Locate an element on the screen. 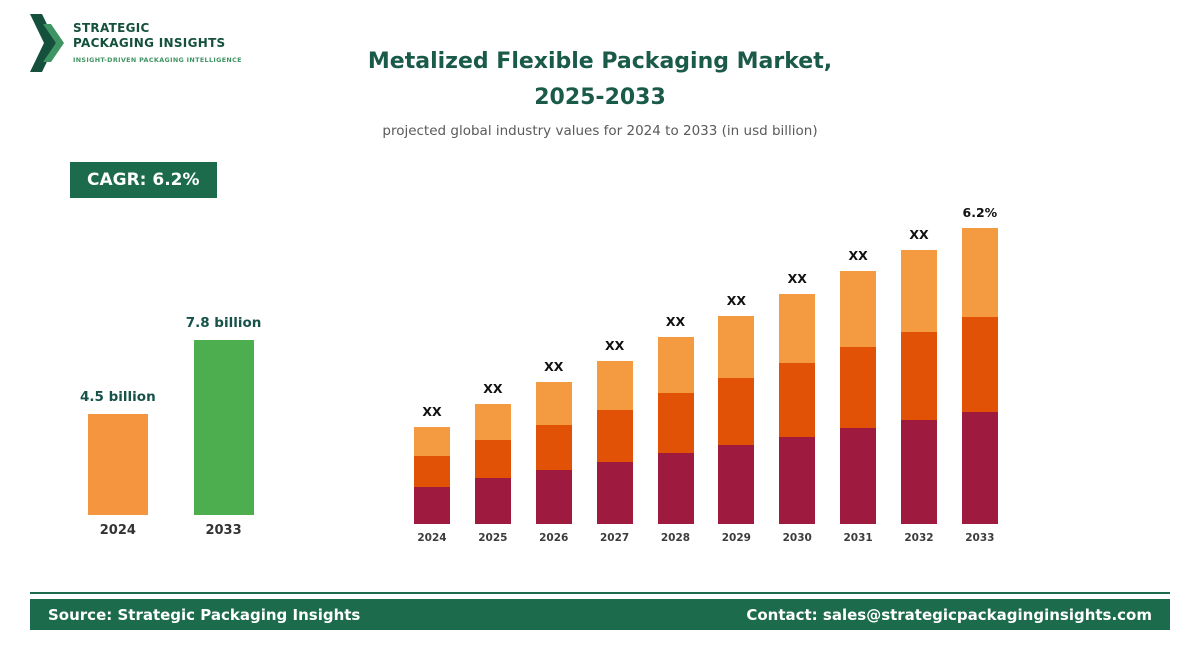 This screenshot has height=650, width=1200. projection-column-2024: XX 2024 is located at coordinates (432, 475).